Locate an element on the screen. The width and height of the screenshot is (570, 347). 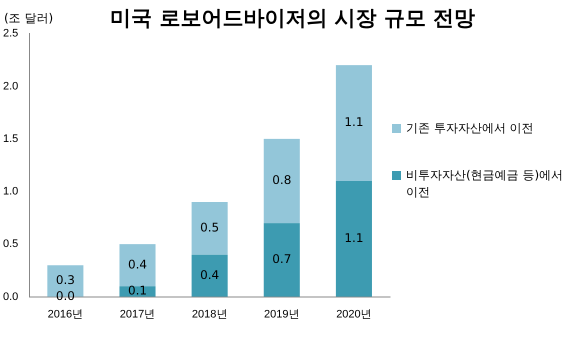
data-label: 0.0 is located at coordinates (65, 295).